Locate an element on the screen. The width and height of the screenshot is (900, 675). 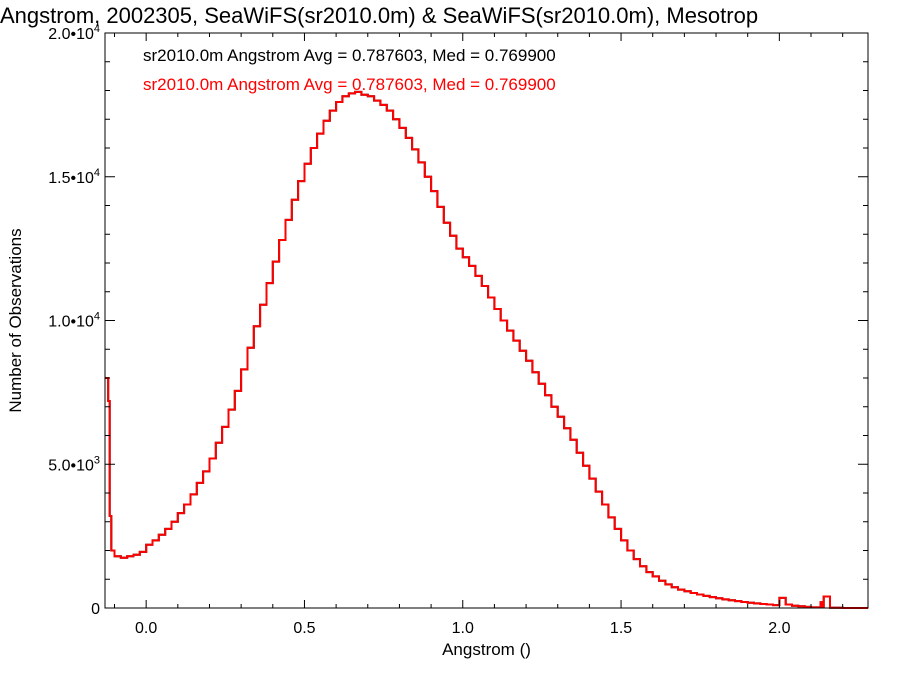
x-tick-label: 2.0 is located at coordinates (779, 628).